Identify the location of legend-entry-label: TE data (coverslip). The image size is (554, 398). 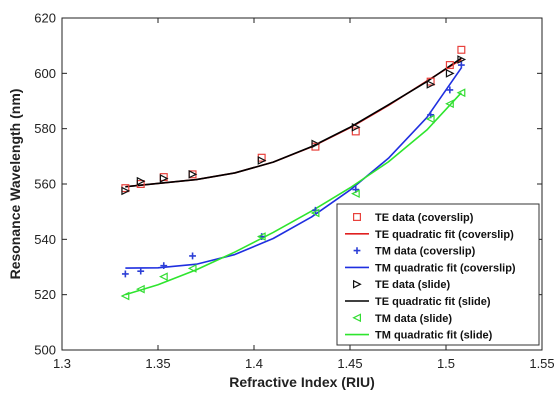
(424, 218).